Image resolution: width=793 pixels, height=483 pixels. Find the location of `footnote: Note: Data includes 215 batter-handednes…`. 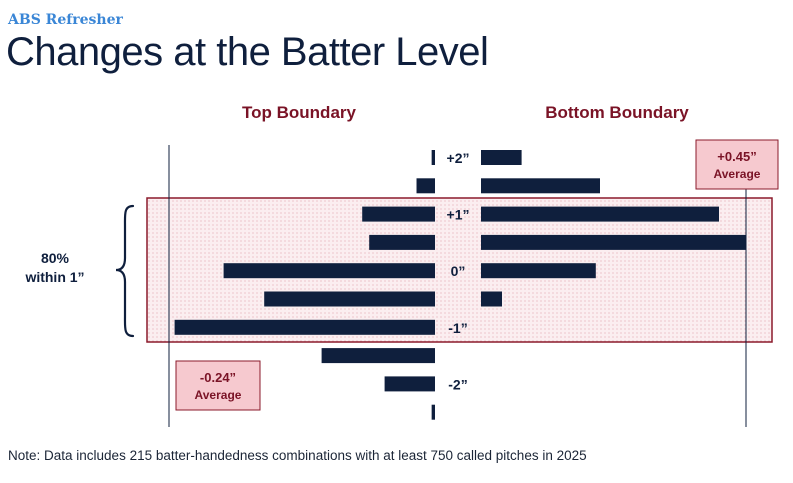

footnote: Note: Data includes 215 batter-handednes… is located at coordinates (297, 455).